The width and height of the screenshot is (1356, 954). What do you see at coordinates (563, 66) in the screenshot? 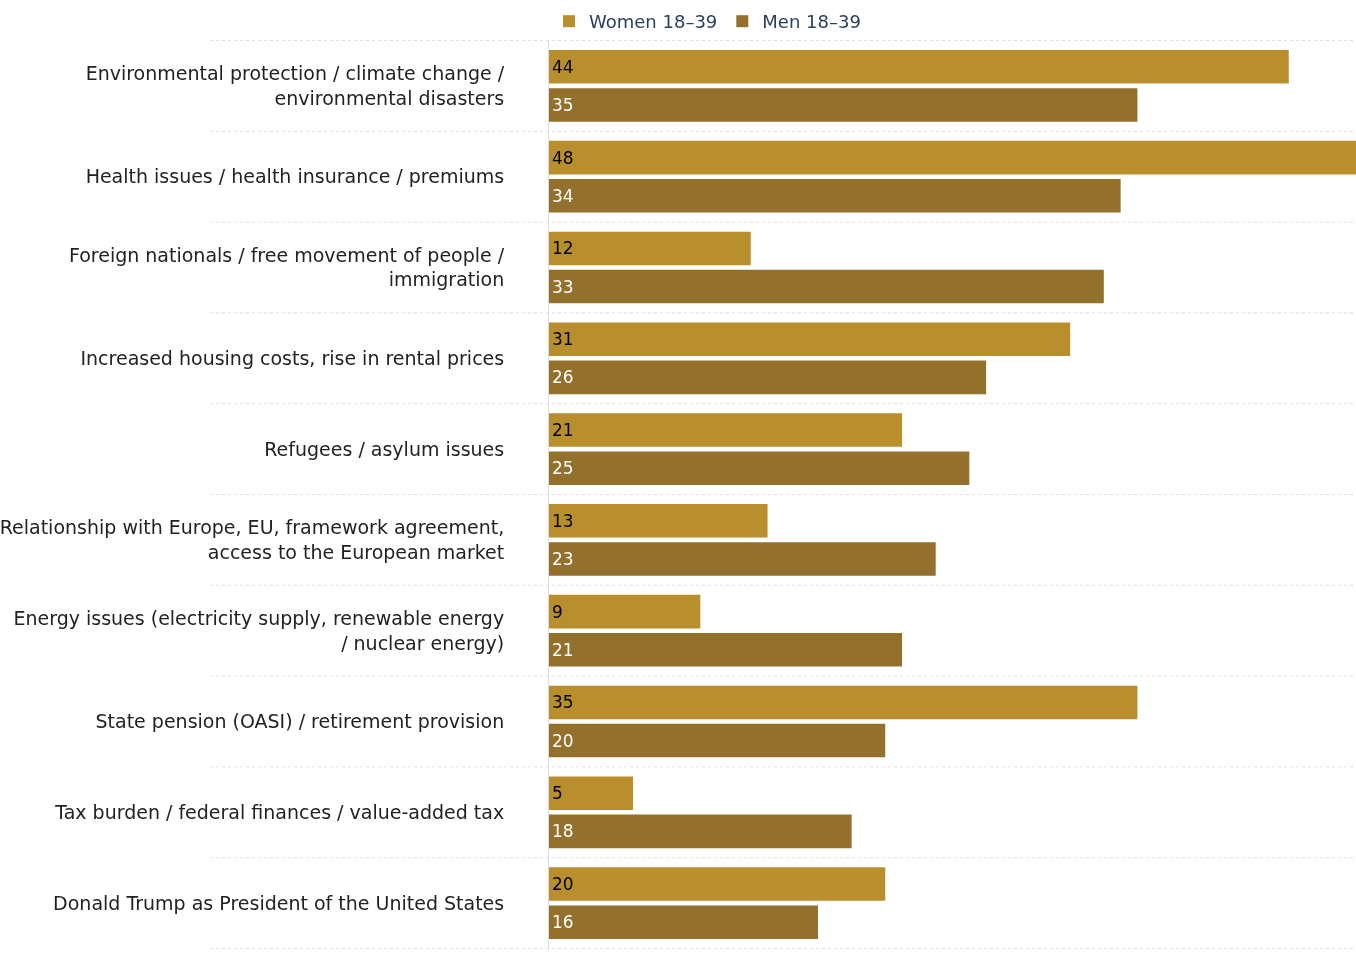
I see `data-label: 44` at bounding box center [563, 66].